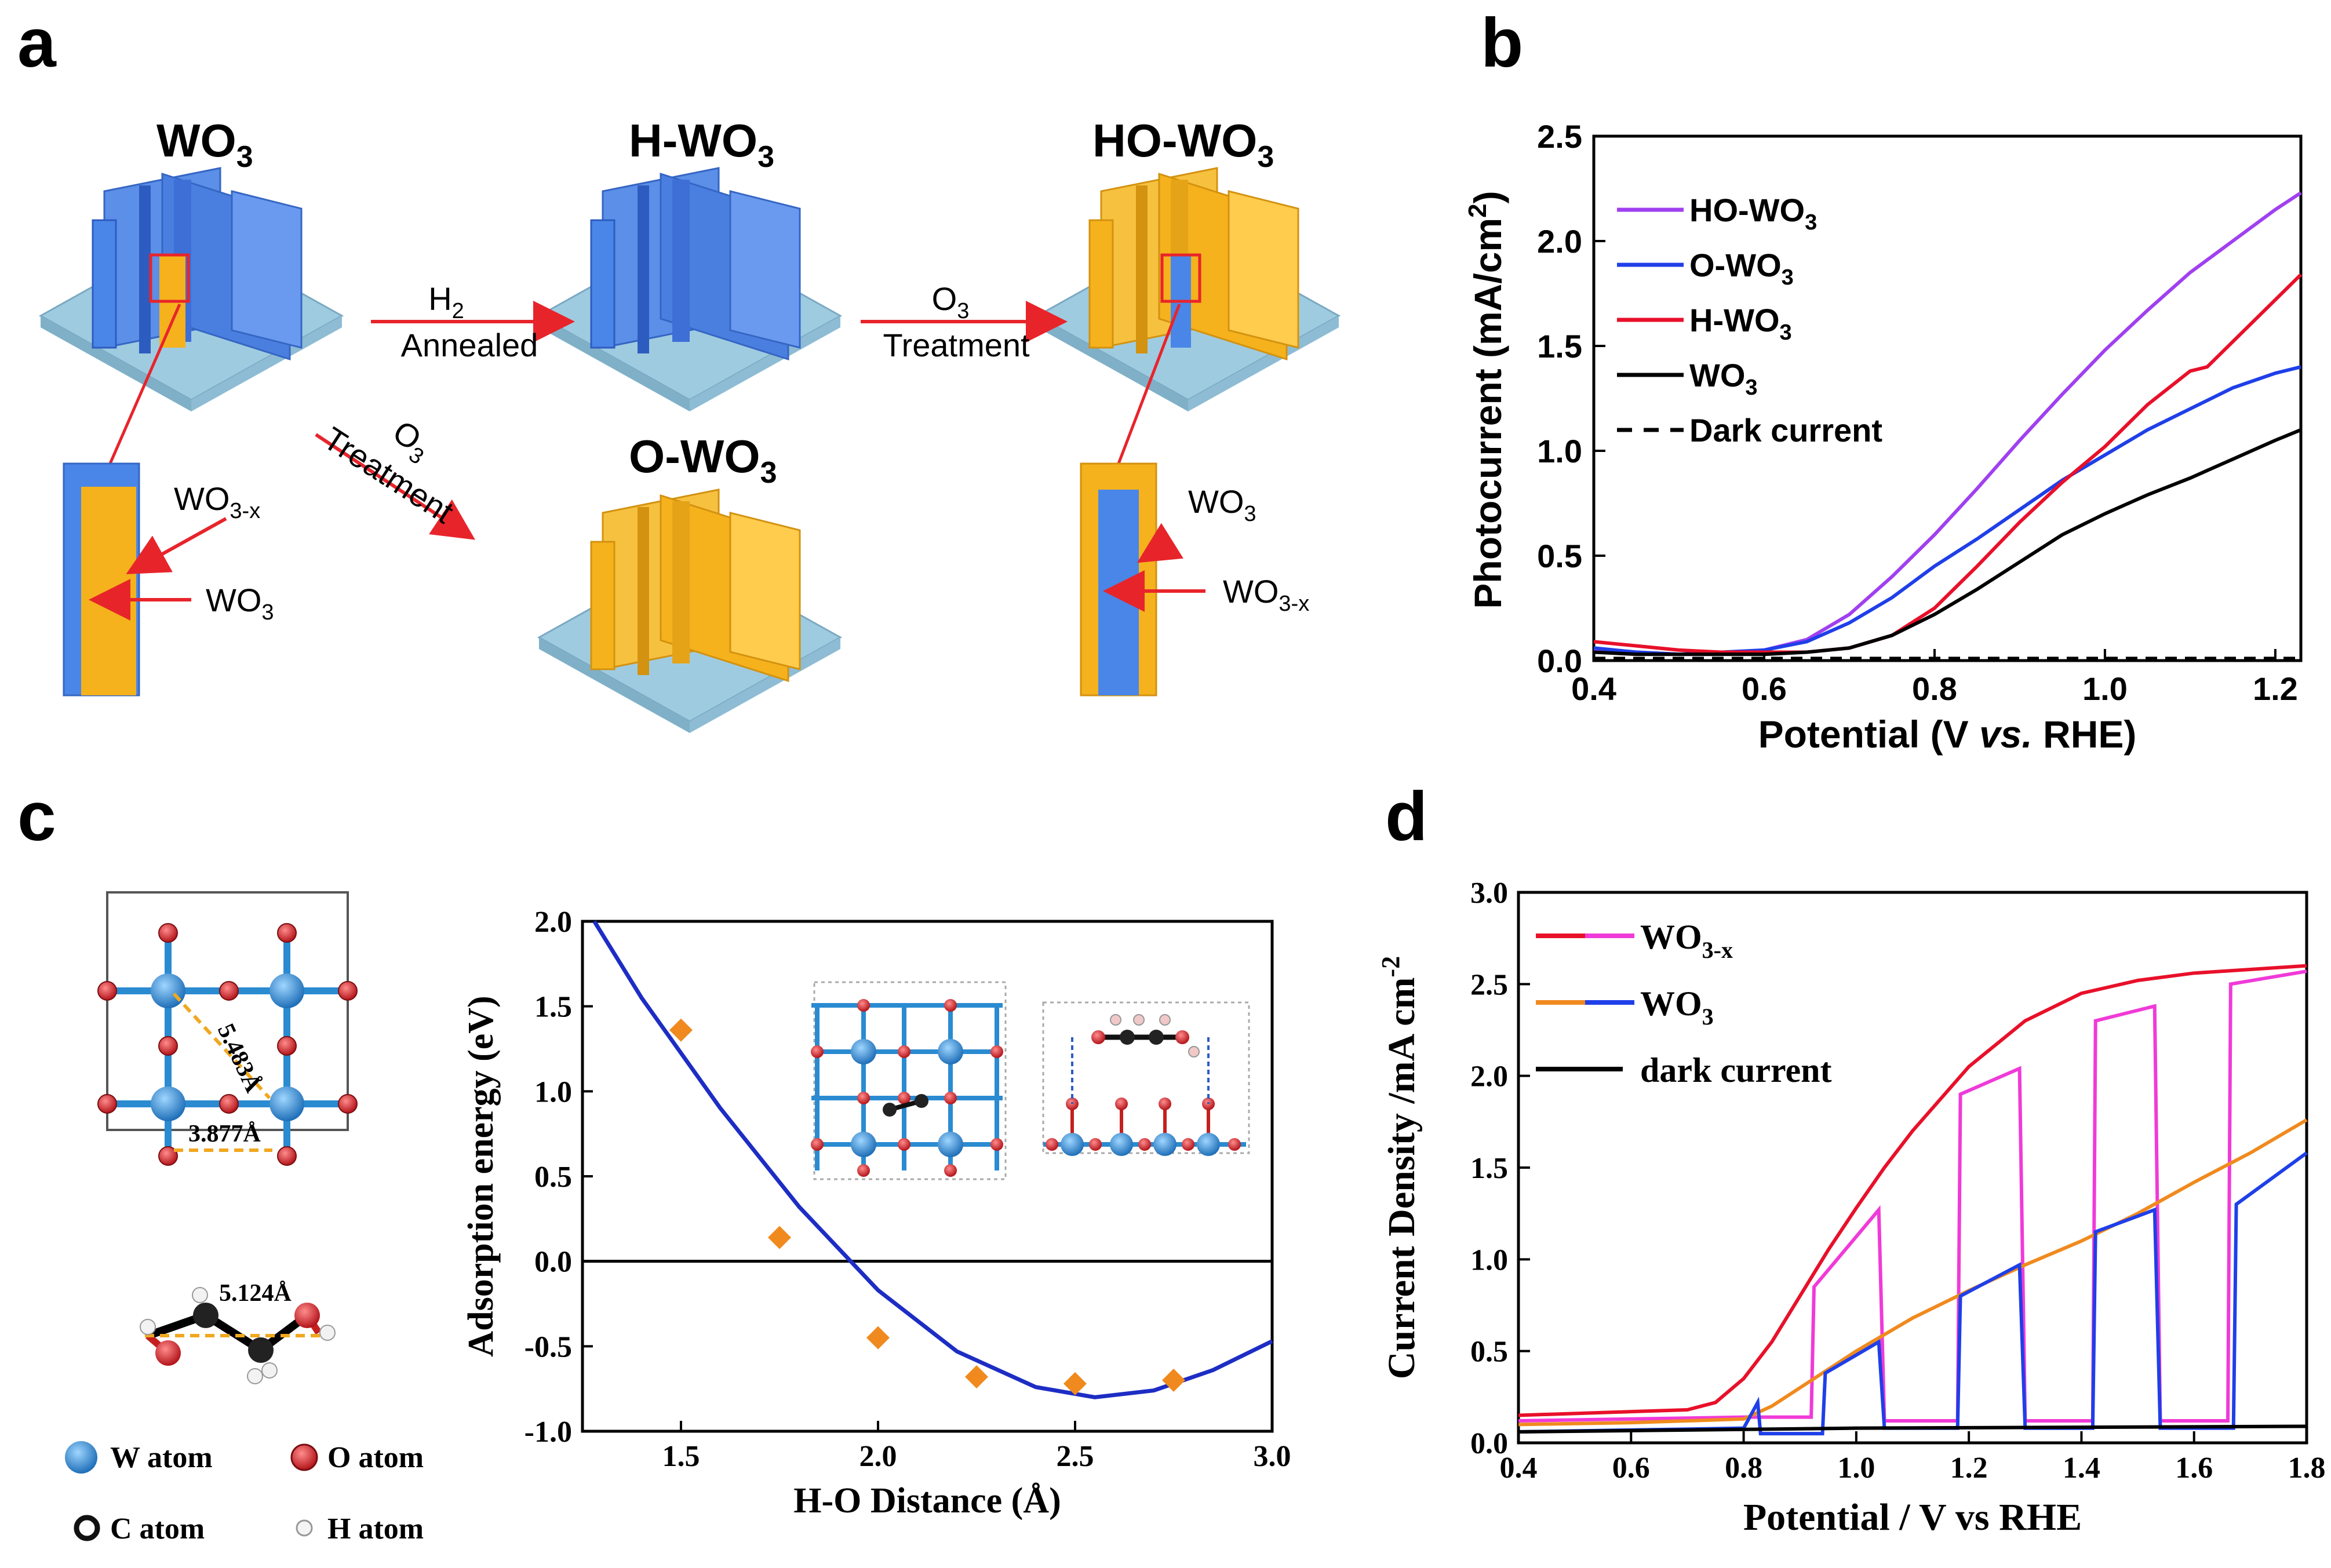  Describe the element at coordinates (1489, 1260) in the screenshot. I see `chart-d-ytick-label: 1.0` at that location.